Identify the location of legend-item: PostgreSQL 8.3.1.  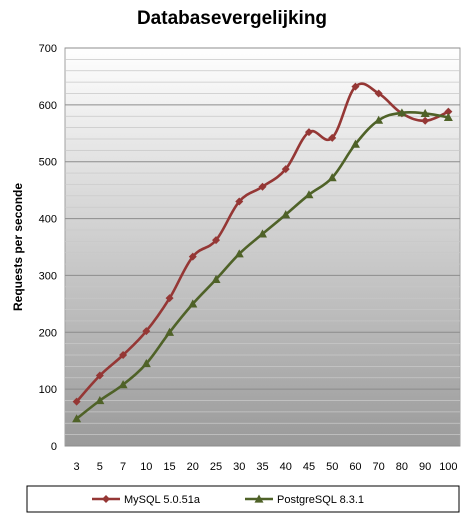
(304, 500).